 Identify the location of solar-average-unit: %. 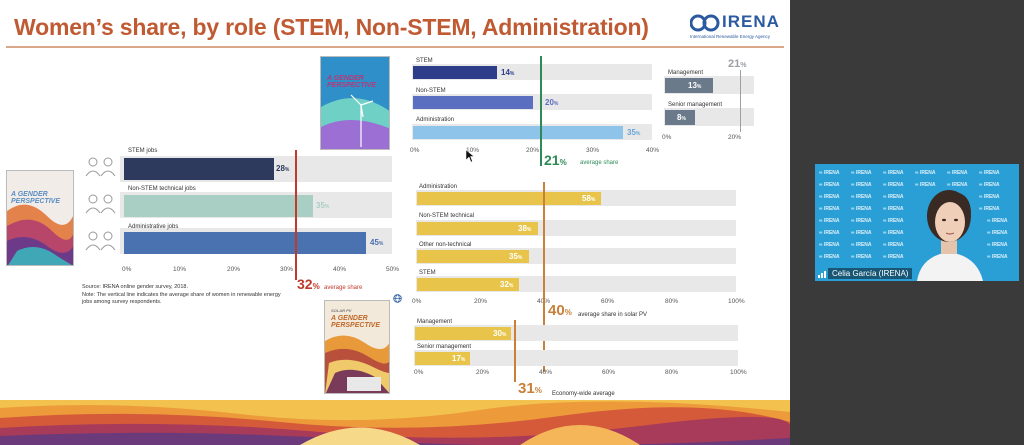
(568, 312).